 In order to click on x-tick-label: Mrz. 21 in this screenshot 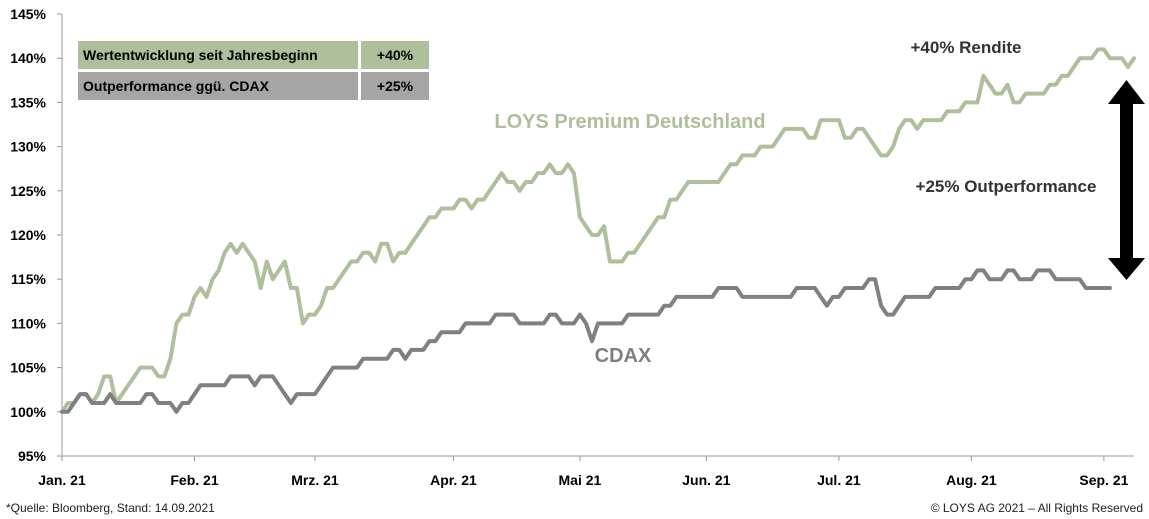, I will do `click(315, 480)`.